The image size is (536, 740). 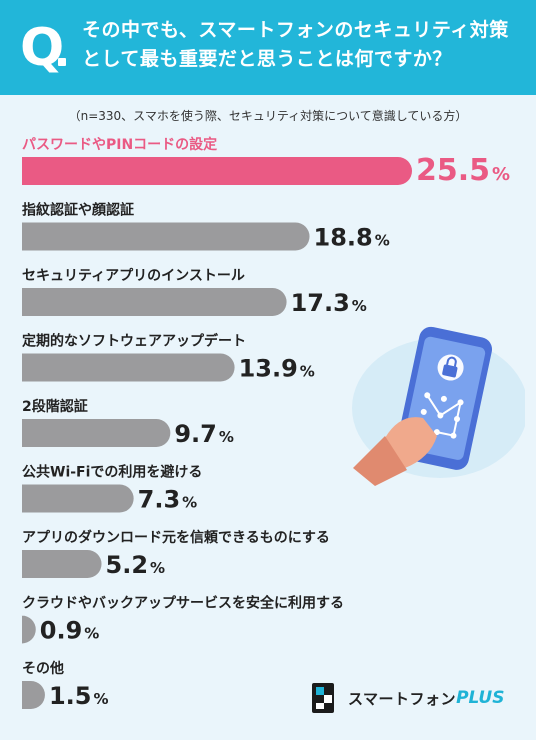 What do you see at coordinates (438, 406) in the screenshot?
I see `smartphone-lock-icon` at bounding box center [438, 406].